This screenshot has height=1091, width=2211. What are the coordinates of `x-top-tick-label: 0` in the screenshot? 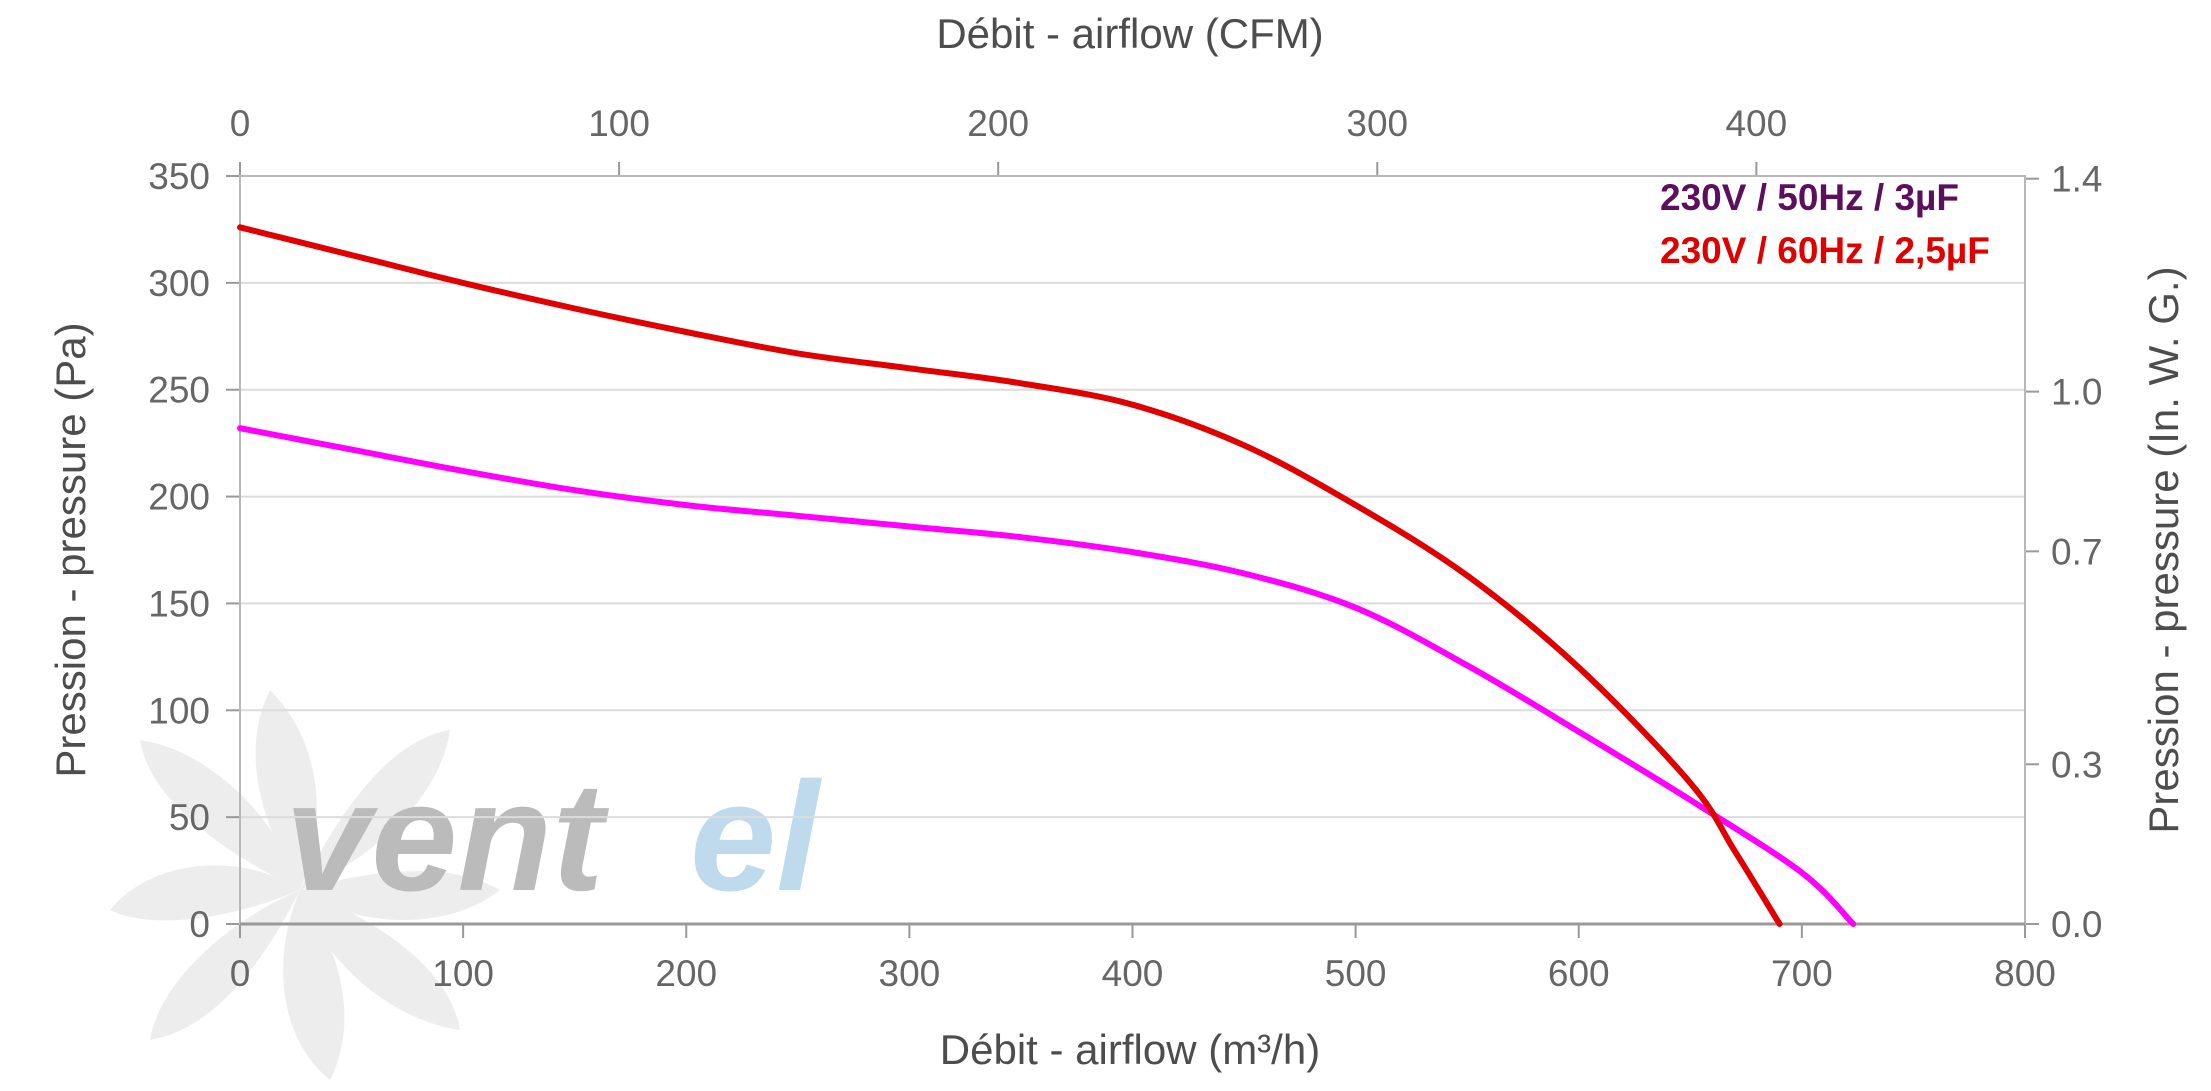 It's located at (240, 123).